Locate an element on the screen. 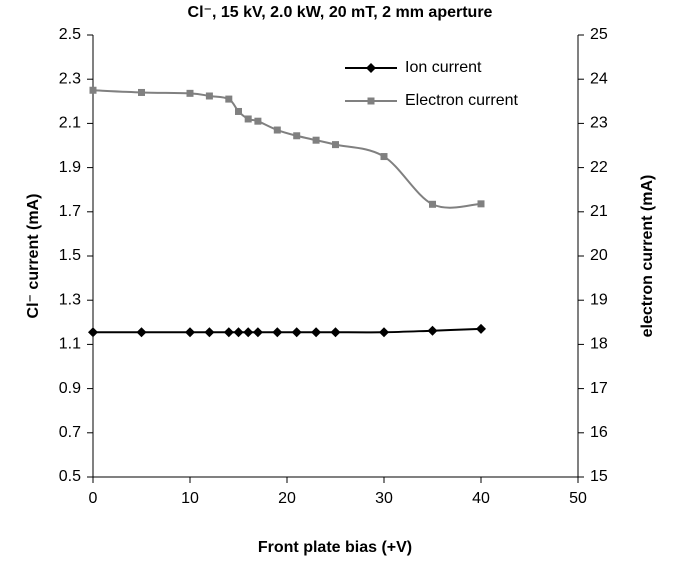 This screenshot has height=568, width=674. y2-tick-label: 16 is located at coordinates (599, 432).